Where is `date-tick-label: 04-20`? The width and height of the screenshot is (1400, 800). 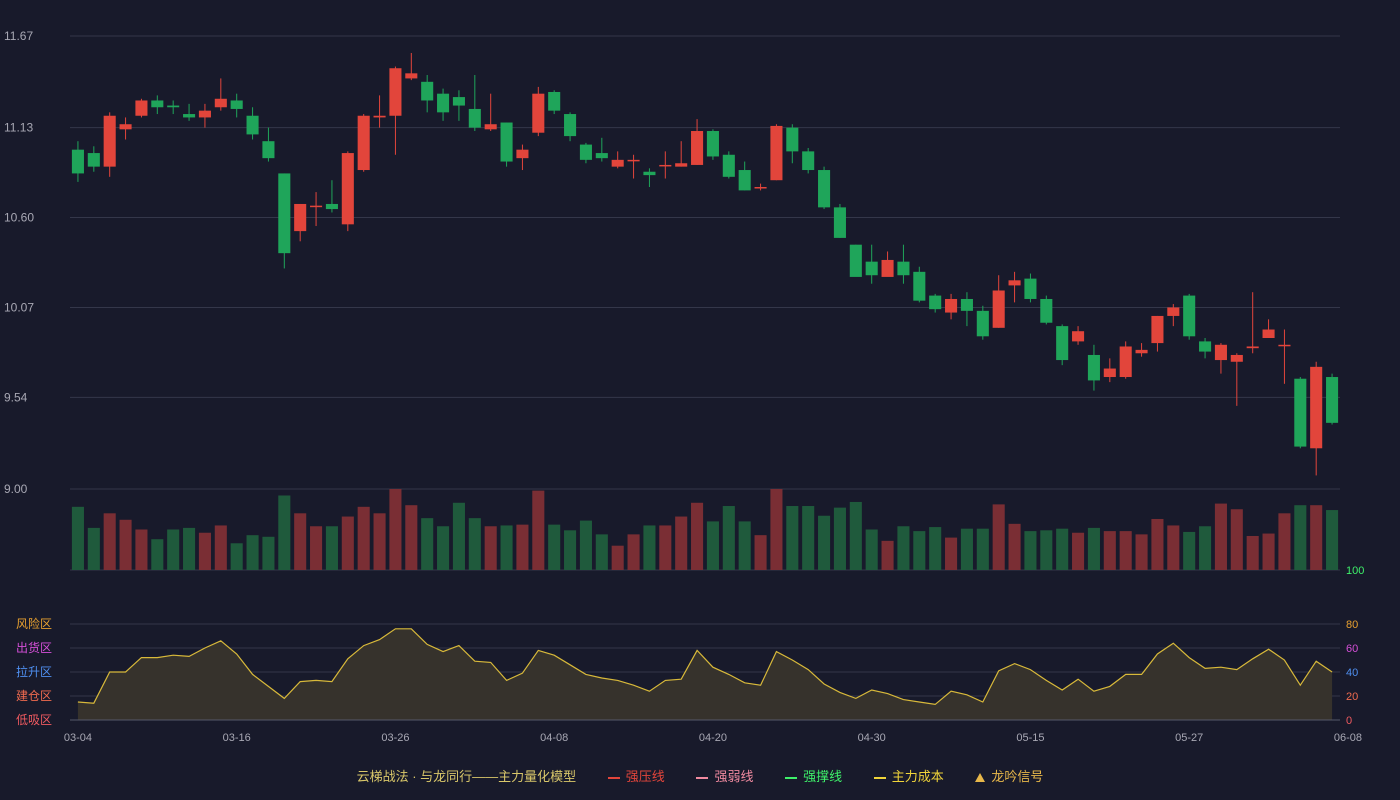
date-tick-label: 04-20 is located at coordinates (713, 738).